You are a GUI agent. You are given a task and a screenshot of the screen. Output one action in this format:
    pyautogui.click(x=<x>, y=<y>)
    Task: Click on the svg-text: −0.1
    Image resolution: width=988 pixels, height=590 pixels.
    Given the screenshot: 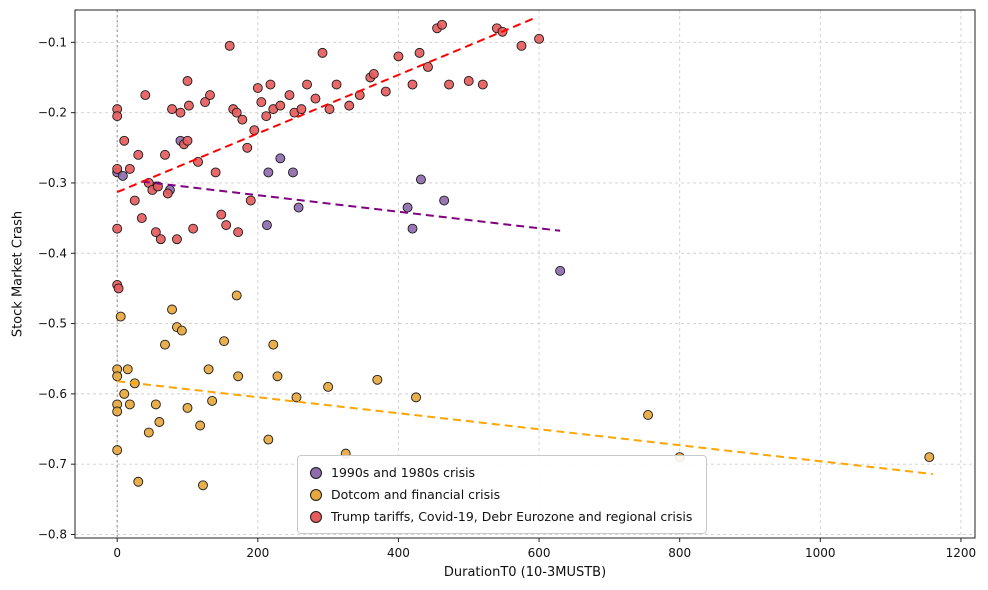 What is the action you would take?
    pyautogui.click(x=52, y=42)
    